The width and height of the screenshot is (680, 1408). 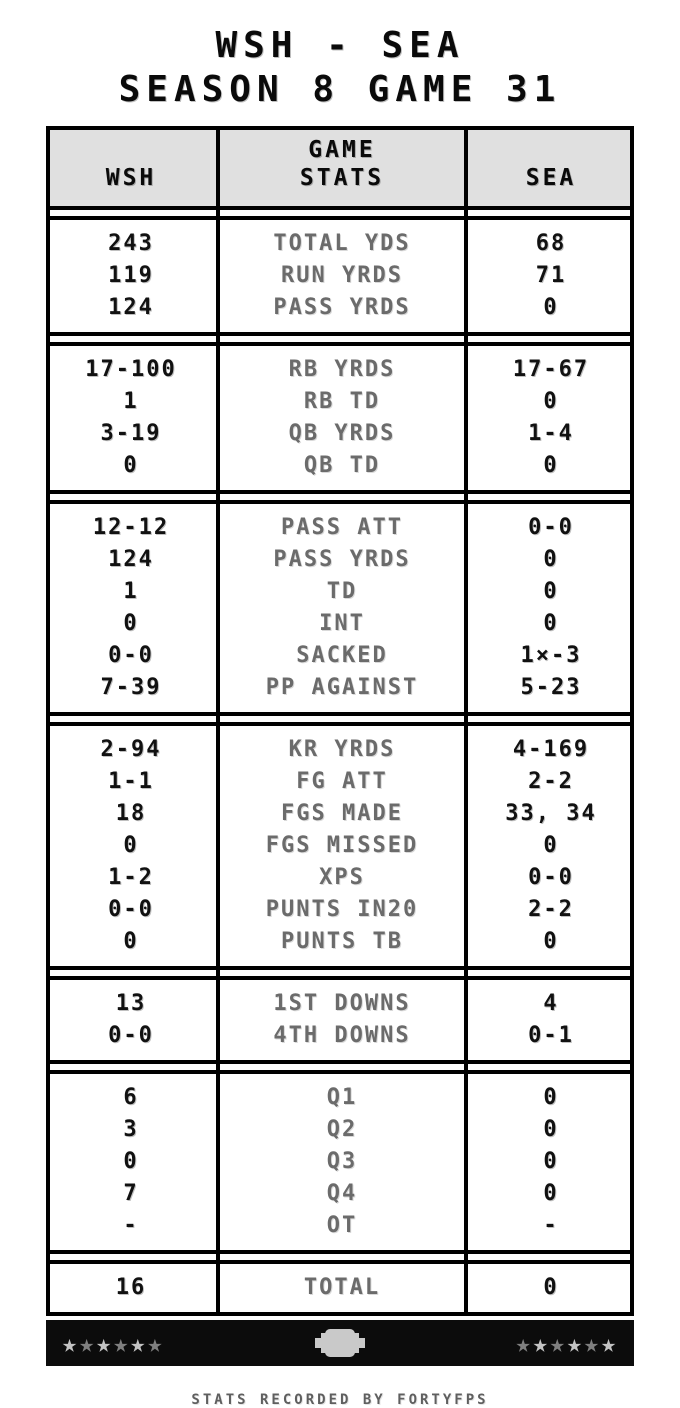 What do you see at coordinates (131, 608) in the screenshot?
I see `column-wsh-values: 12-12 124 1 0 0-0 7-39` at bounding box center [131, 608].